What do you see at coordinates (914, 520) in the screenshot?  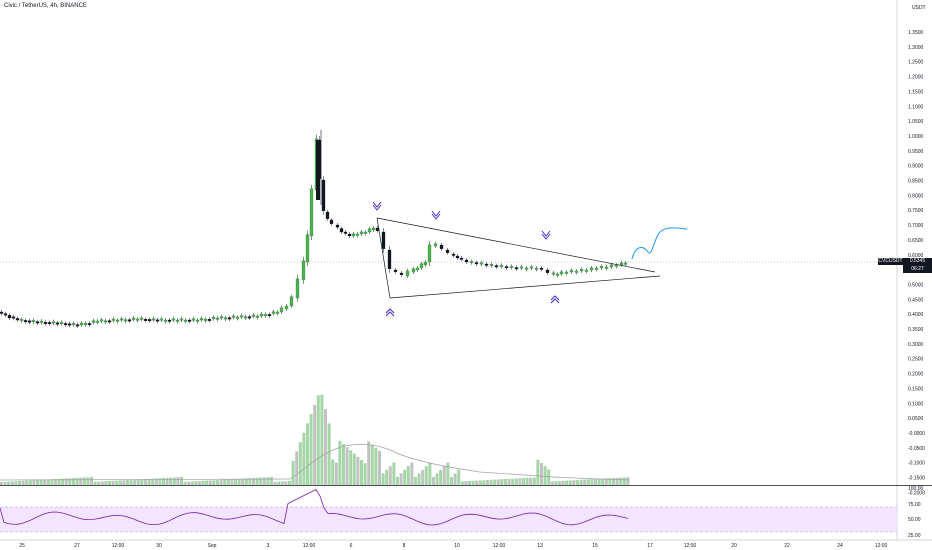 I see `rsi-tick-label: 50.00` at bounding box center [914, 520].